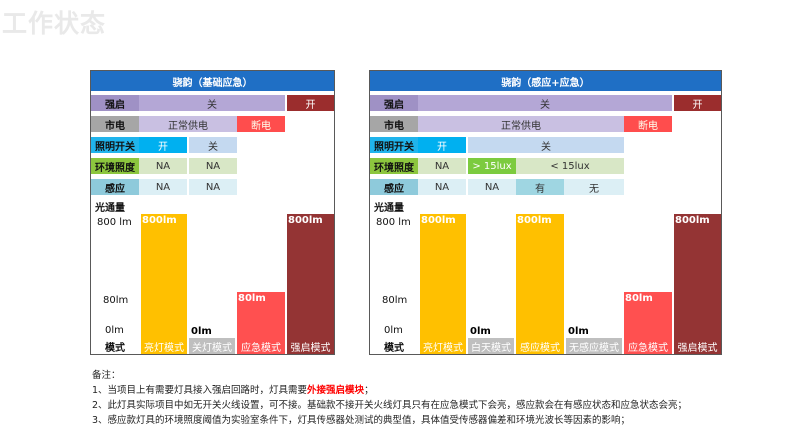 The image size is (790, 444). What do you see at coordinates (54, 23) in the screenshot?
I see `page-title: 工作状态` at bounding box center [54, 23].